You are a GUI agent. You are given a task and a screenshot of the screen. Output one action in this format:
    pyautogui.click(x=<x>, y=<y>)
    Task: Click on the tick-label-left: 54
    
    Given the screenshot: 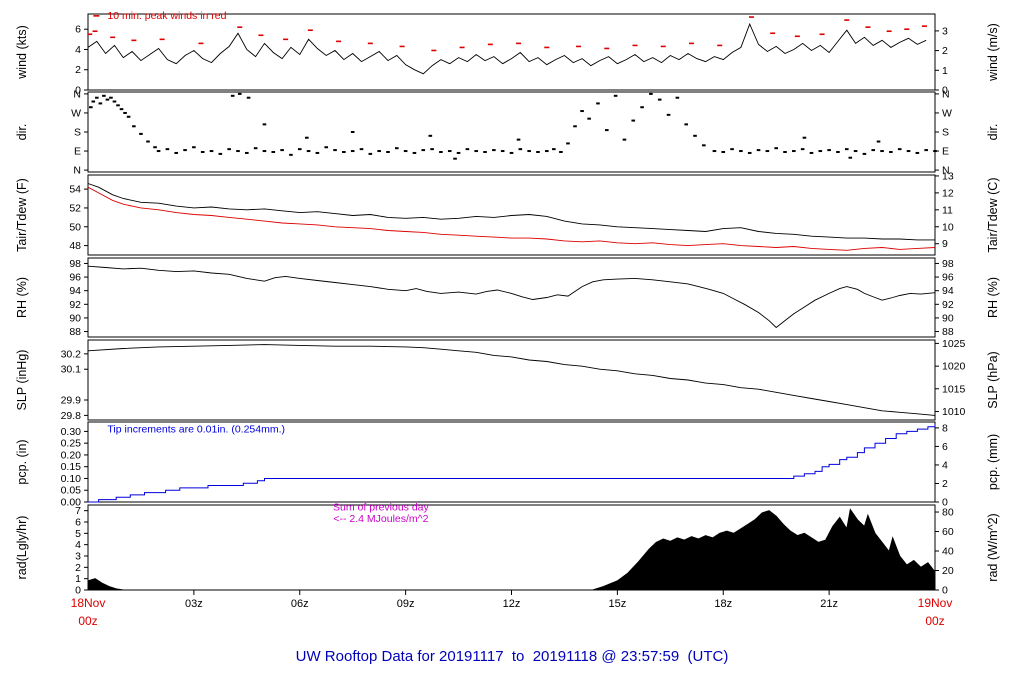 What is the action you would take?
    pyautogui.click(x=75, y=190)
    